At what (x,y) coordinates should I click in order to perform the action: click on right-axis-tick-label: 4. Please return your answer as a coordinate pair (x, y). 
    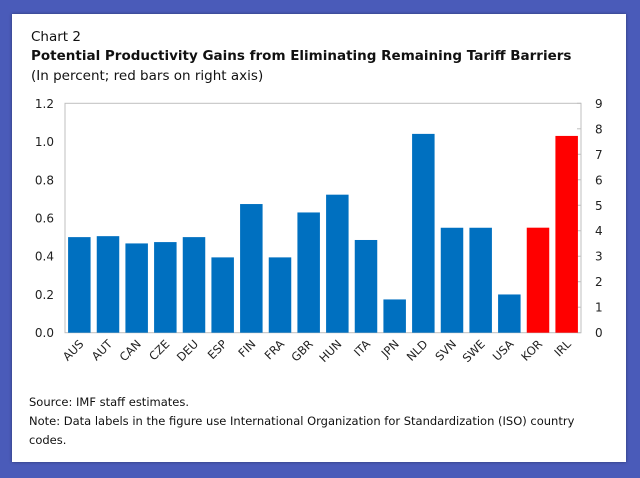
    Looking at the image, I should click on (599, 231).